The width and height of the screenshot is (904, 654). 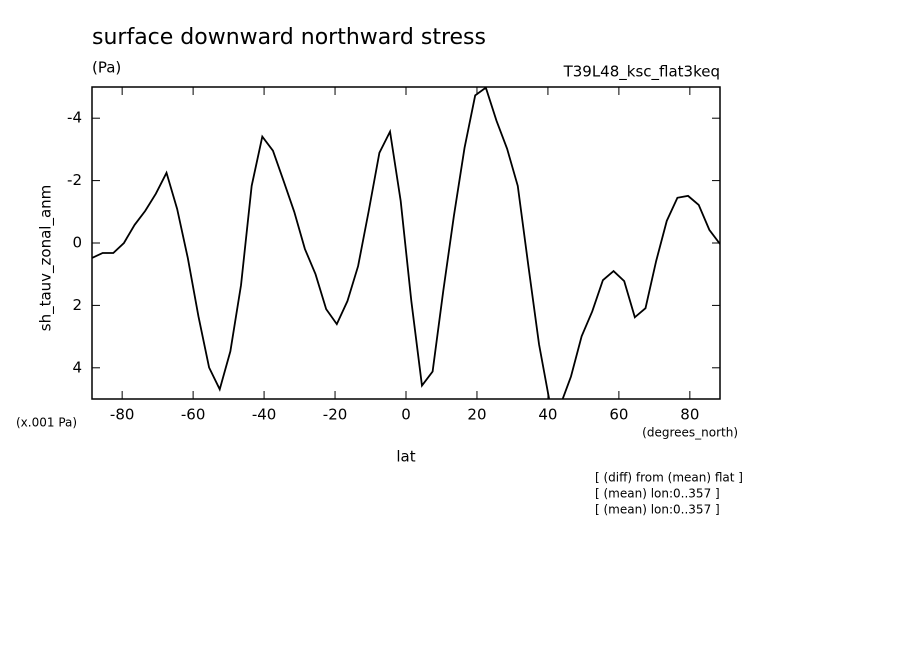 I want to click on x-tick-label: 0, so click(x=406, y=415).